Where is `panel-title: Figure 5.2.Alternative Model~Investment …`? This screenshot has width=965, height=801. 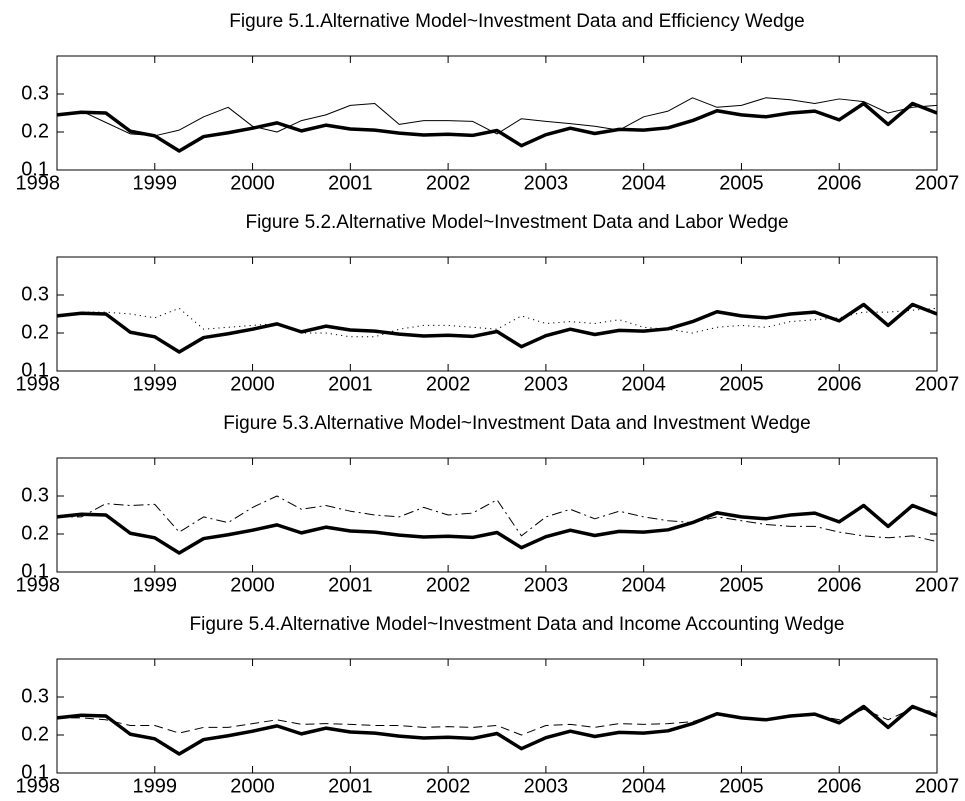
panel-title: Figure 5.2.Alternative Model~Investment … is located at coordinates (516, 222).